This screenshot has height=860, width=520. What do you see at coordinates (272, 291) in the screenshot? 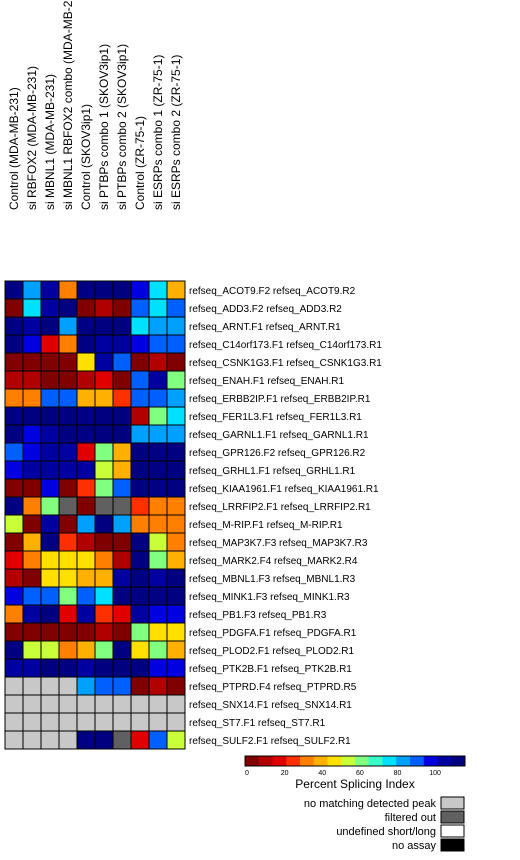
I see `row-label: refseq_ACOT9.F2 refseq_ACOT9.R2` at bounding box center [272, 291].